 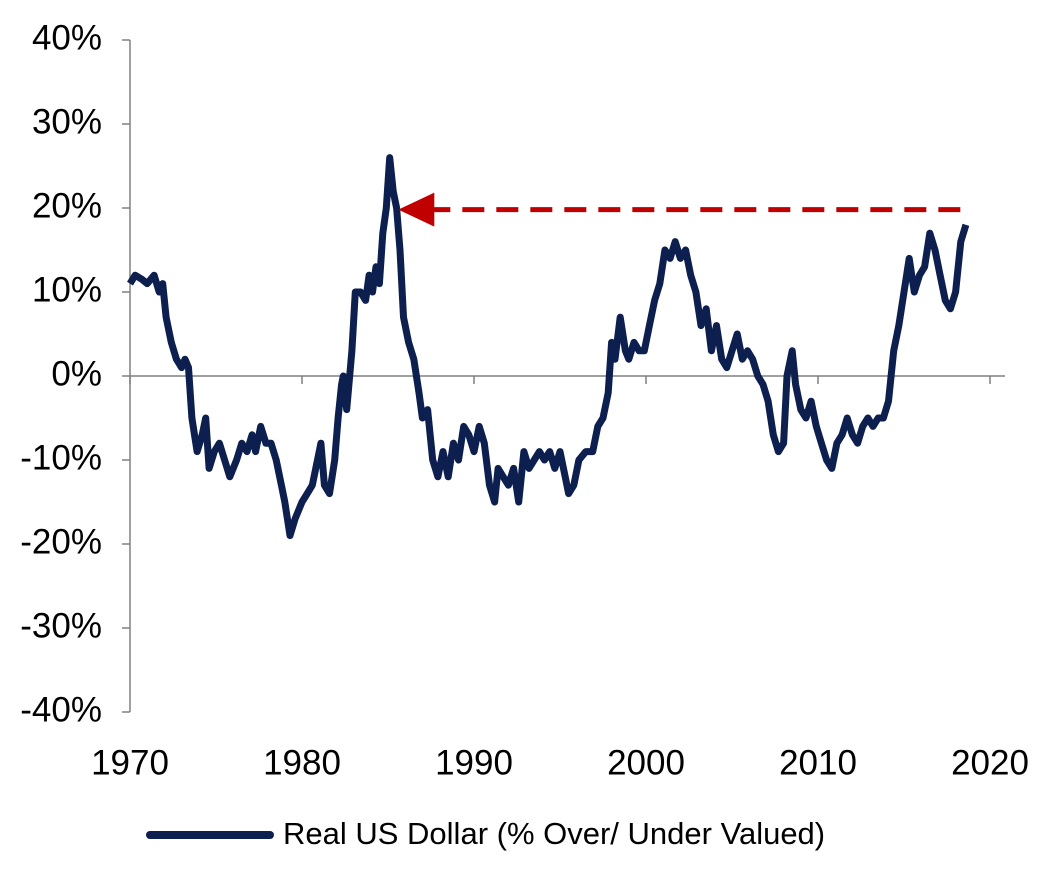 I want to click on y-tick-label: 40%, so click(x=67, y=37).